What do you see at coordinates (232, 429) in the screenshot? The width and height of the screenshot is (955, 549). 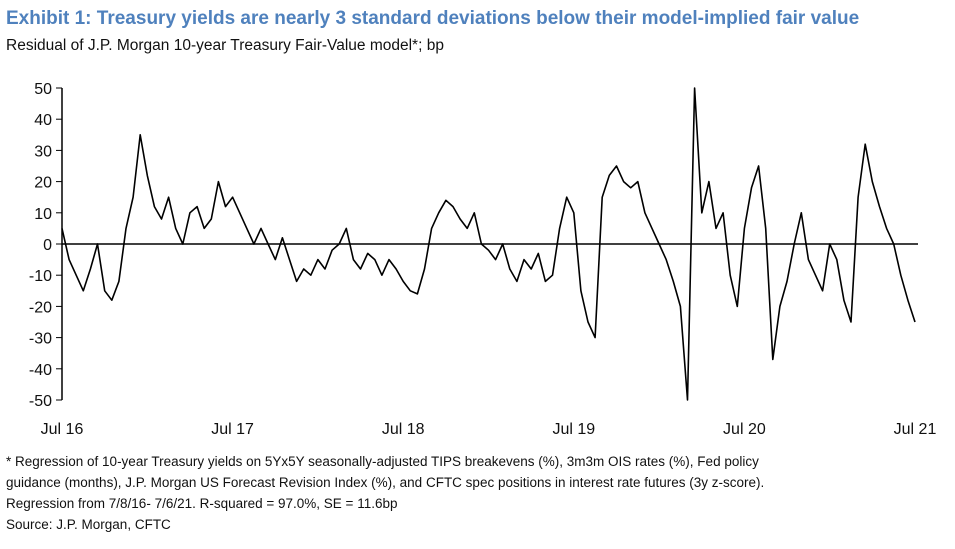 I see `x-tick-label: Jul 17` at bounding box center [232, 429].